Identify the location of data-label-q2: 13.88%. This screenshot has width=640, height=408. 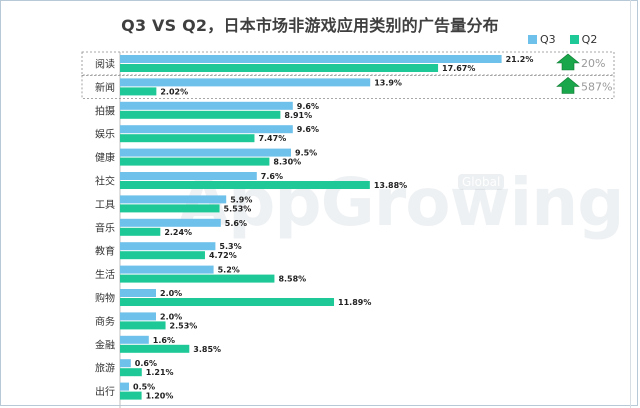
(390, 185).